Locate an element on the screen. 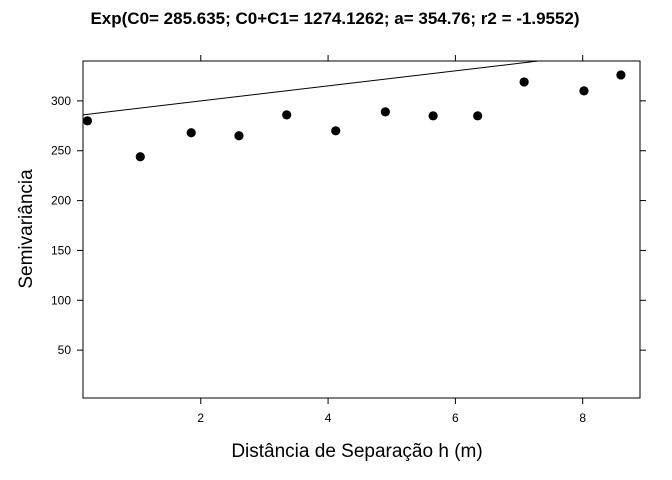 The image size is (672, 480). y-tick-label: 50 is located at coordinates (65, 350).